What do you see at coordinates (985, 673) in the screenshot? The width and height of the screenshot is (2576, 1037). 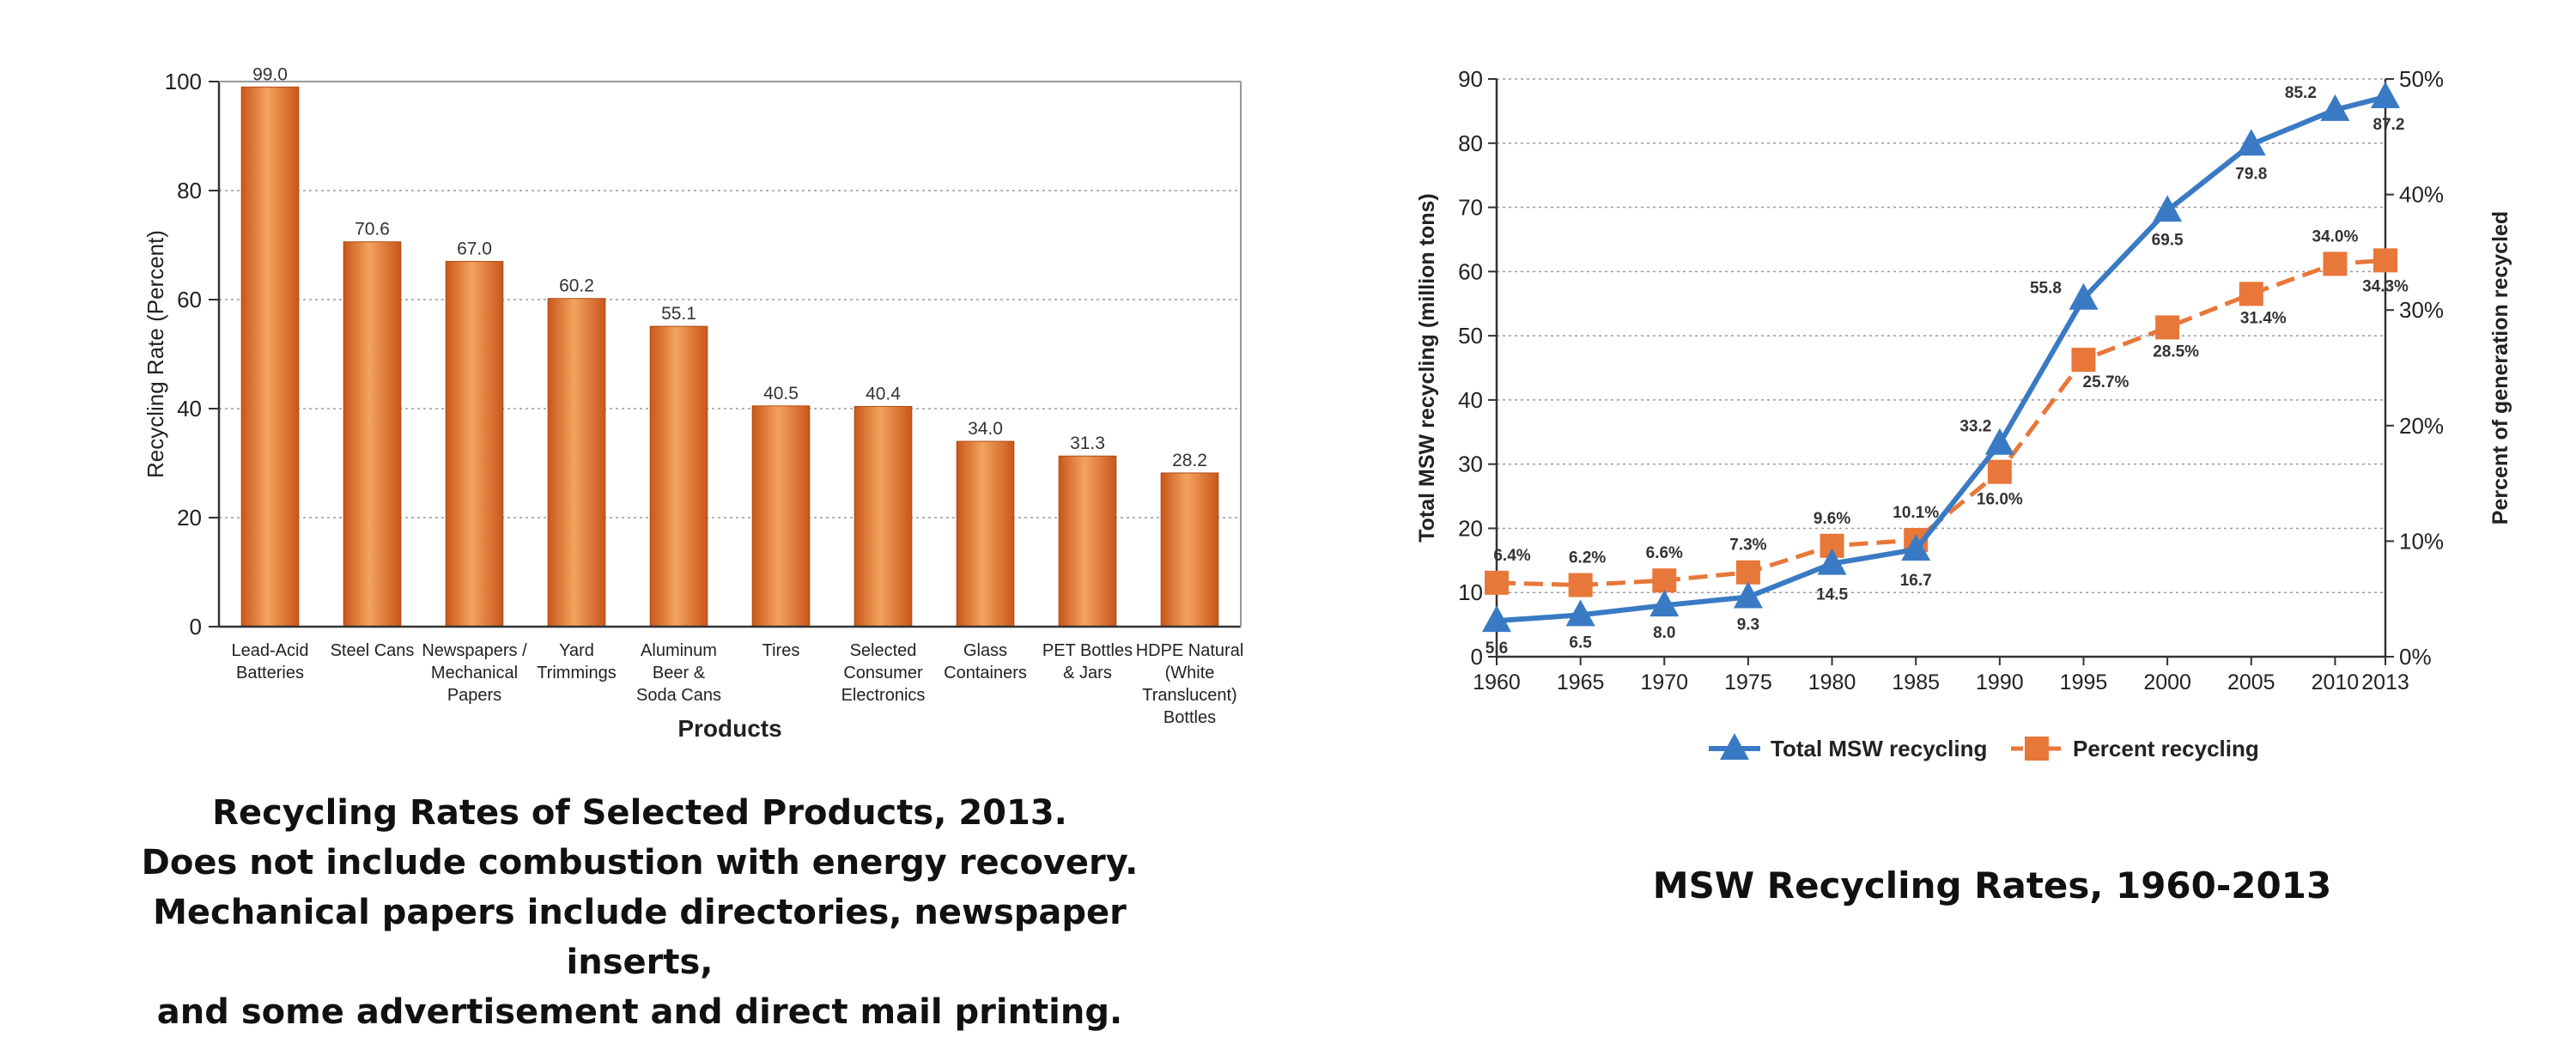 I see `x-category-label-line: Containers` at bounding box center [985, 673].